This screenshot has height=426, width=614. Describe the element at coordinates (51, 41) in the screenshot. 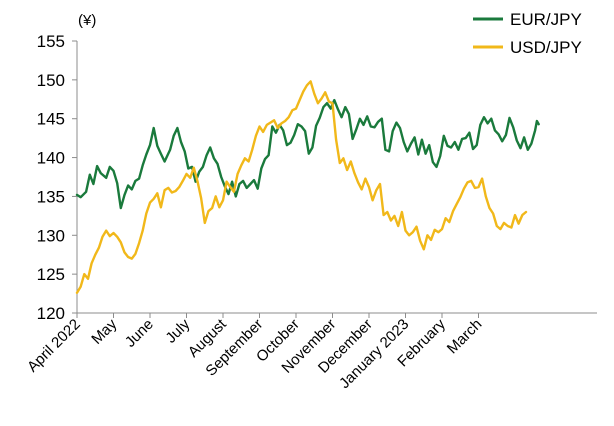

I see `y-tick-label: 155` at that location.